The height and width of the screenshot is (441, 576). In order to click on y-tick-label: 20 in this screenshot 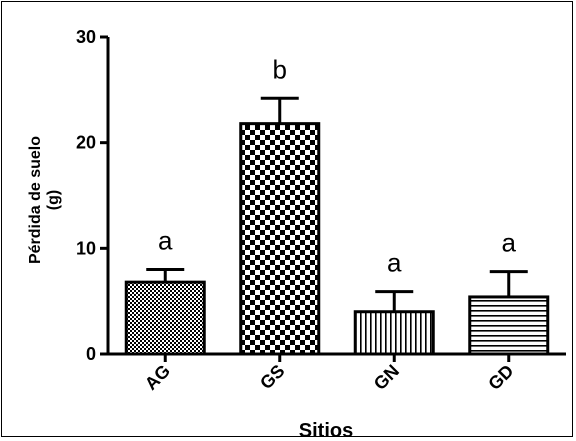, I will do `click(86, 143)`.